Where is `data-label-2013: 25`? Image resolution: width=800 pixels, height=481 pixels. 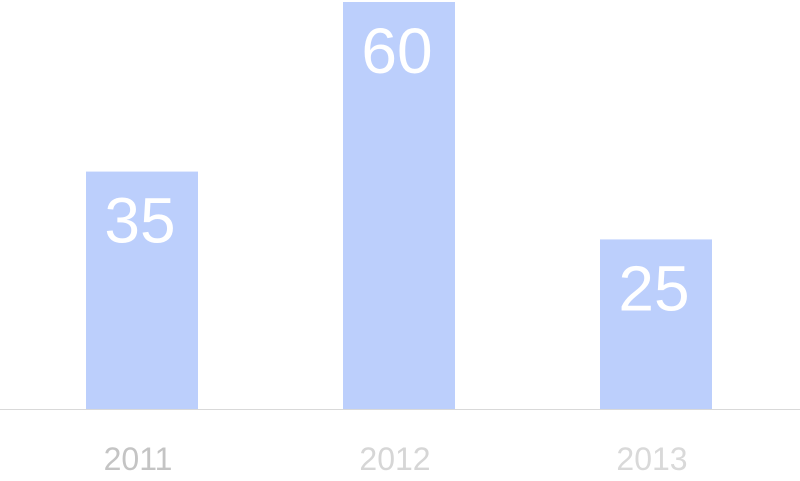 data-label-2013: 25 is located at coordinates (653, 288).